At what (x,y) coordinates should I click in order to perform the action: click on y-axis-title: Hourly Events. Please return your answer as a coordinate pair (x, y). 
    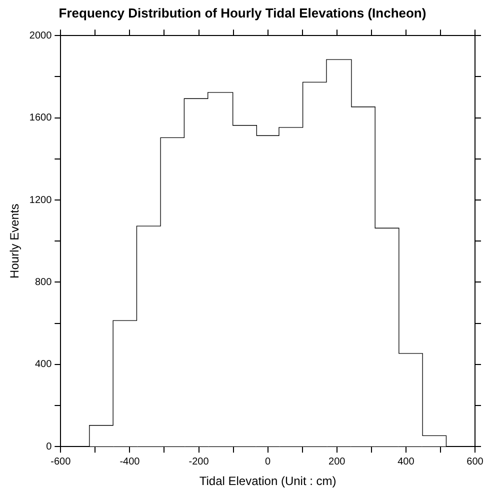
    Looking at the image, I should click on (15, 241).